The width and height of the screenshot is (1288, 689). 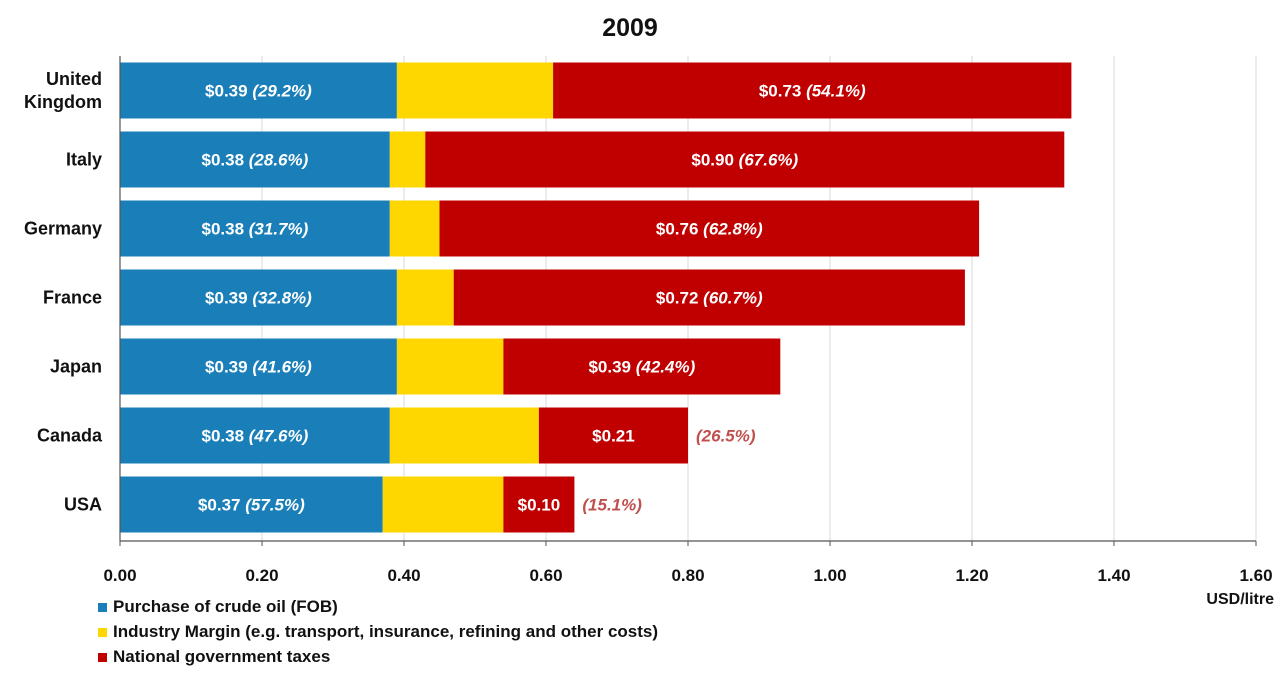 What do you see at coordinates (403, 575) in the screenshot?
I see `x-tick-label: 0.40` at bounding box center [403, 575].